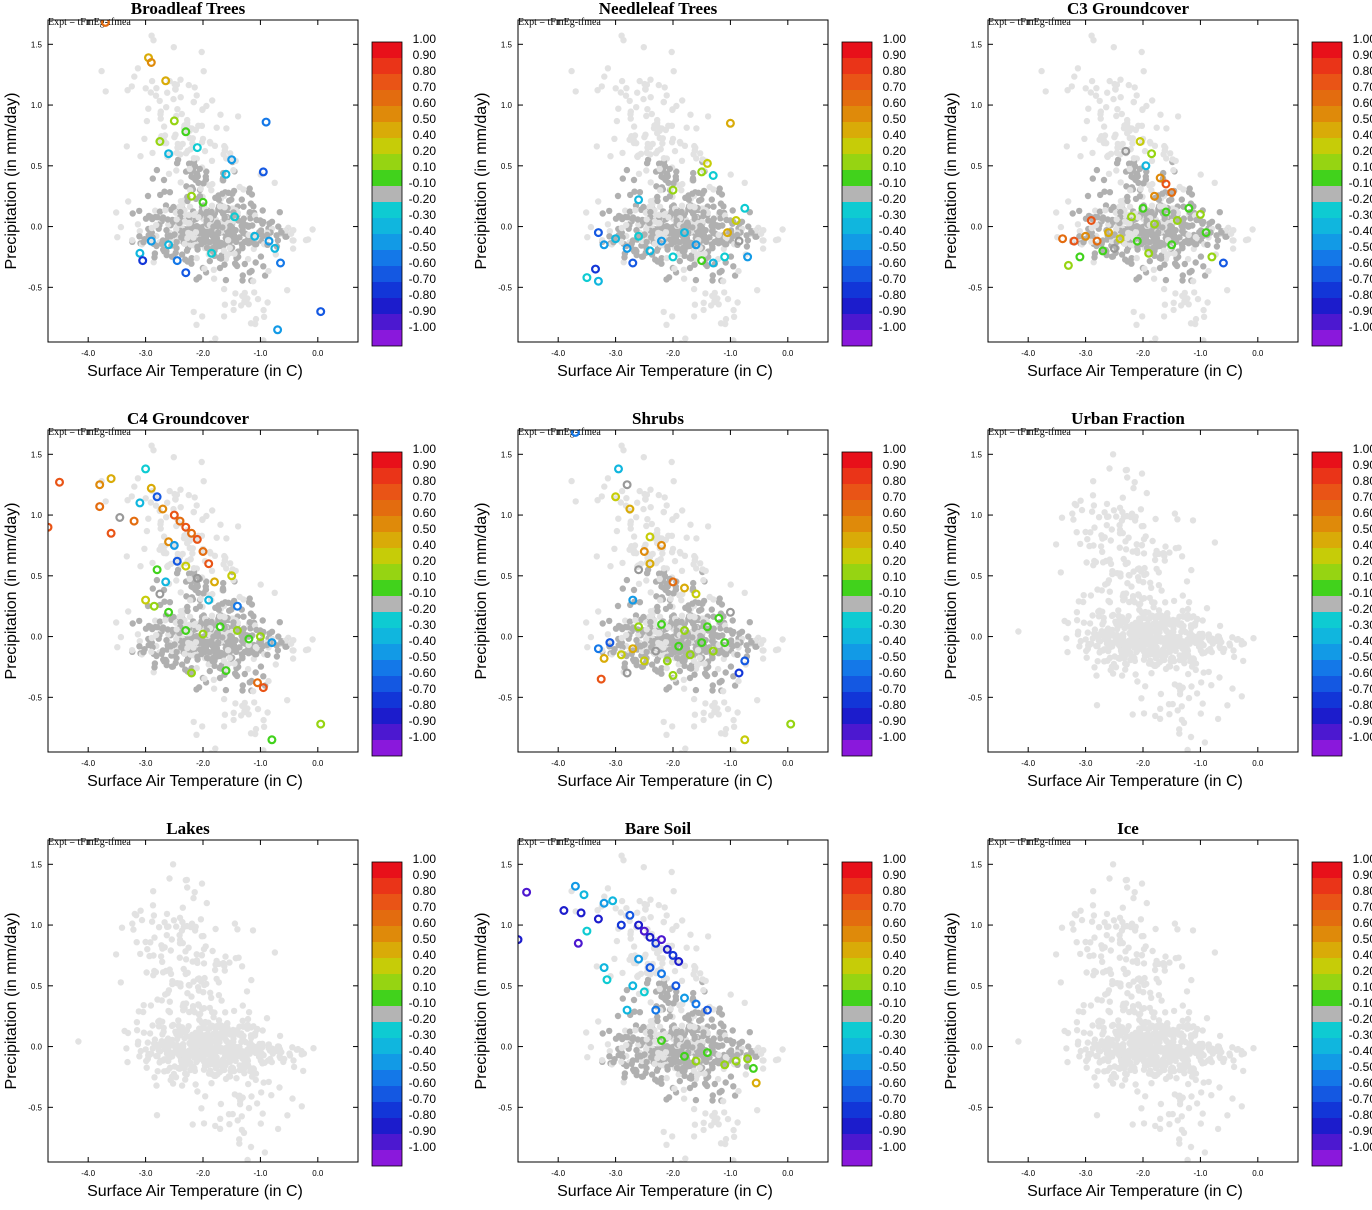  Describe the element at coordinates (425, 577) in the screenshot. I see `colorbar-label: 0.10` at that location.